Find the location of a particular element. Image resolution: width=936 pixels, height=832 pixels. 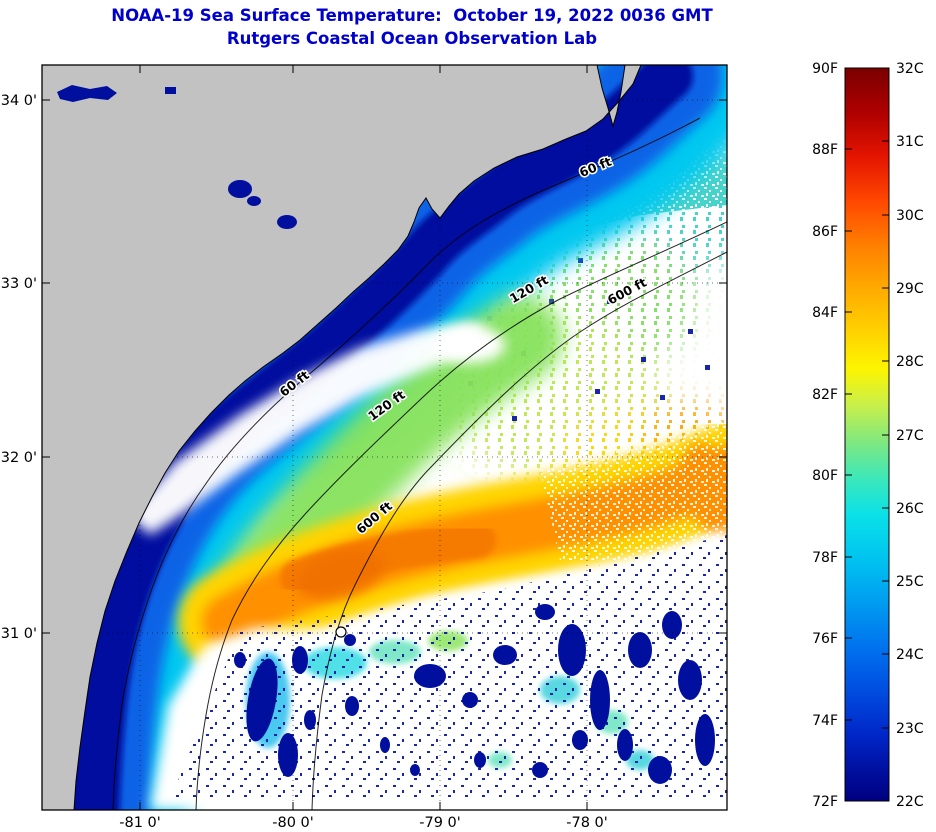

colorbar-label-f: 86F is located at coordinates (825, 232).